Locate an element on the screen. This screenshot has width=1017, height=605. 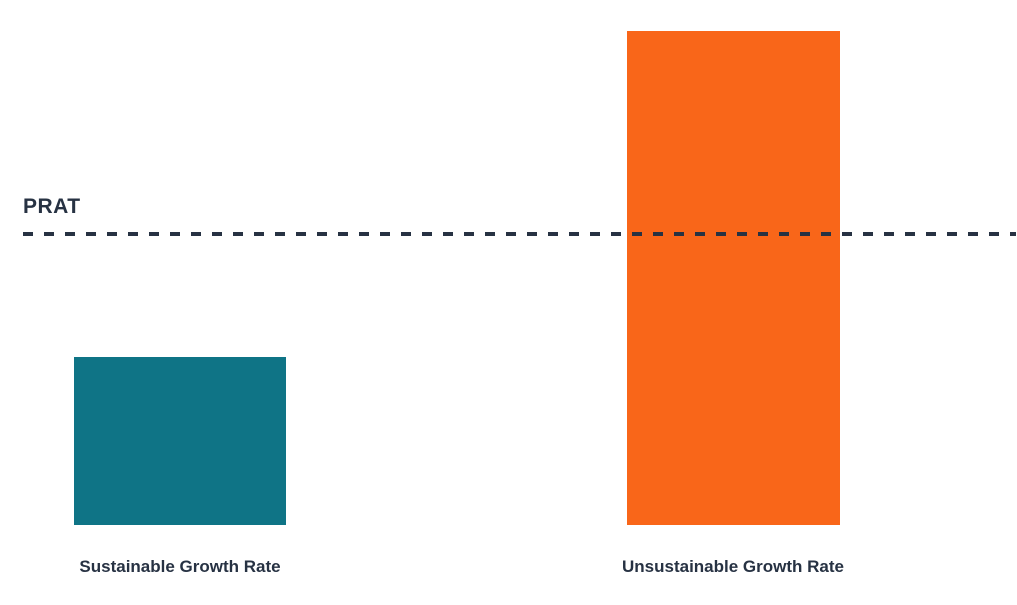
prat-threshold-label: PRAT is located at coordinates (52, 206).